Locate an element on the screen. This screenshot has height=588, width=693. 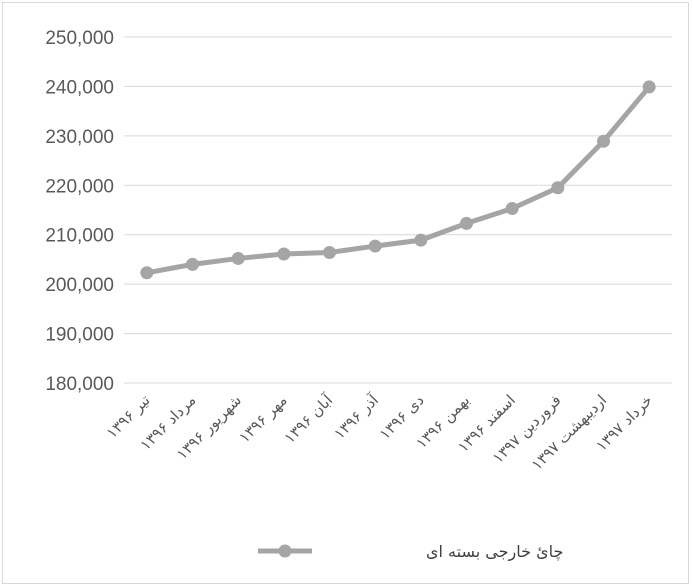
y-tick-label: 230,000 is located at coordinates (79, 137).